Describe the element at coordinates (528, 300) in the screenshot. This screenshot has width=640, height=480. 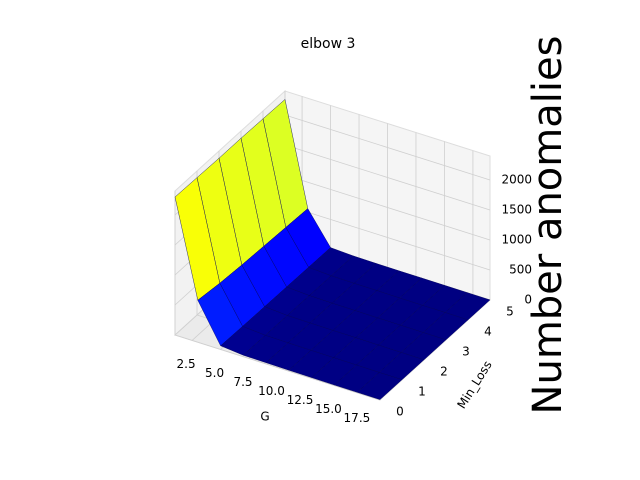
I see `z-tick-label: 0` at that location.